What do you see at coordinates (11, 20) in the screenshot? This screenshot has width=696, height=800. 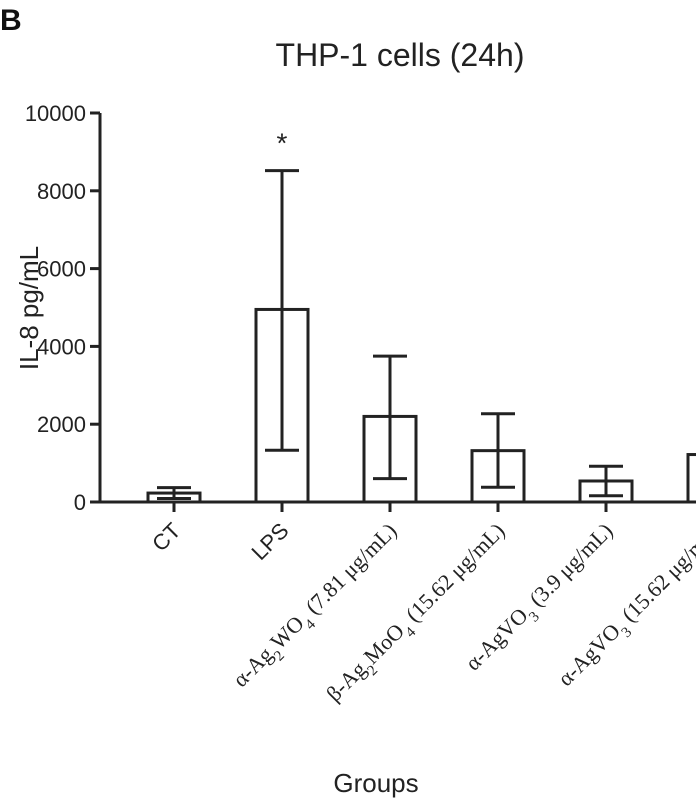 I see `panel-letter: B` at bounding box center [11, 20].